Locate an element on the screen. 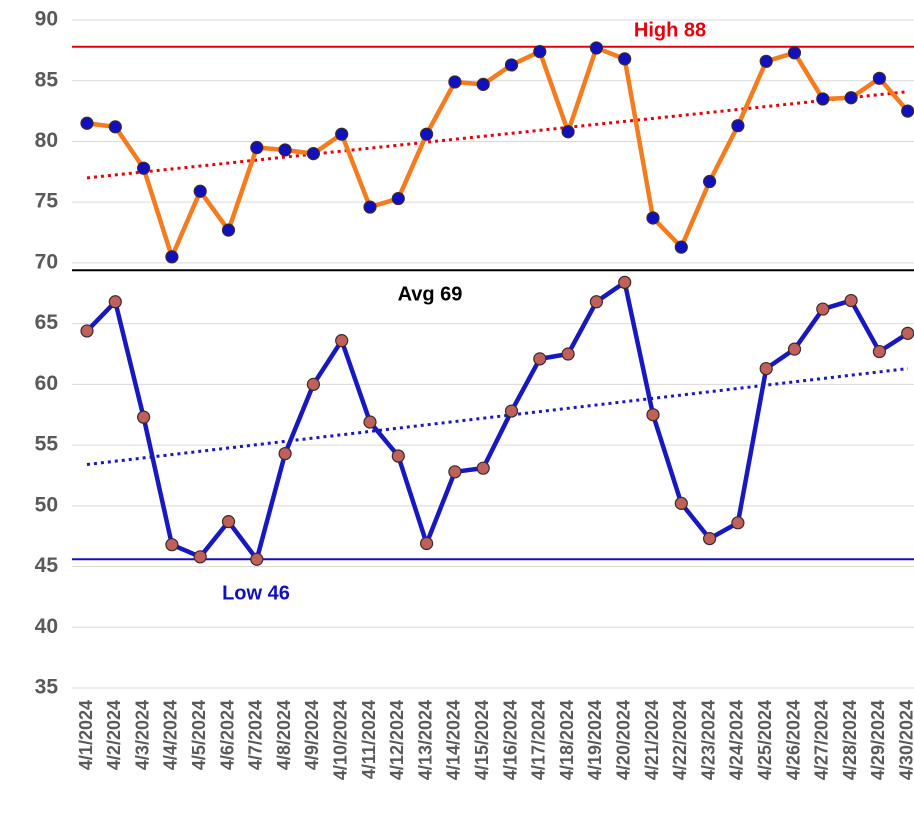 The image size is (914, 821). y-tick-label: 50 is located at coordinates (46, 504).